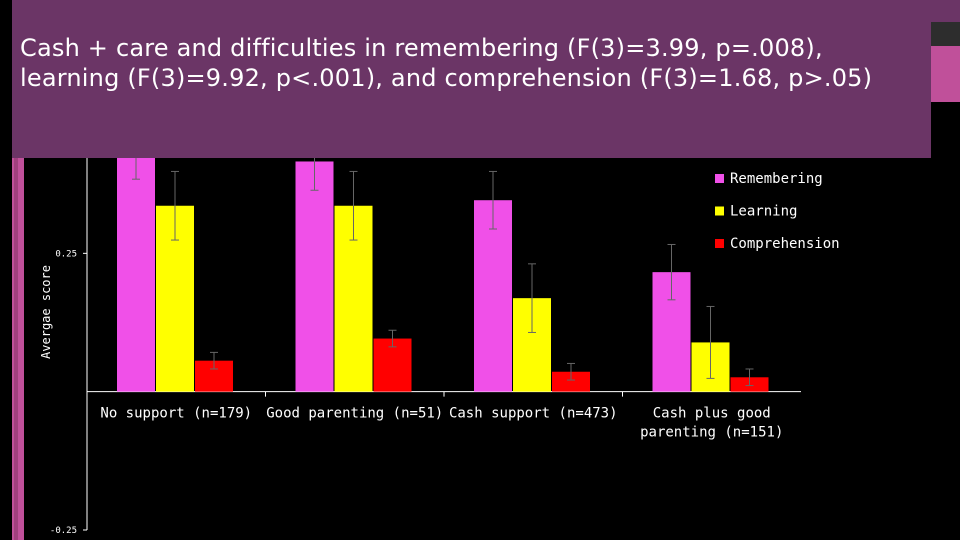  I want to click on x-category-label: Good parenting (n=51), so click(354, 414).